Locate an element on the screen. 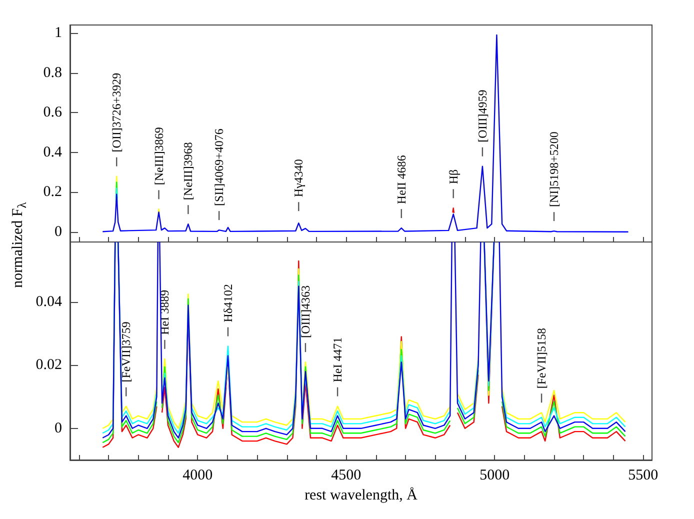 Image resolution: width=694 pixels, height=519 pixels. annotation: [FeVII]5158 is located at coordinates (541, 358).